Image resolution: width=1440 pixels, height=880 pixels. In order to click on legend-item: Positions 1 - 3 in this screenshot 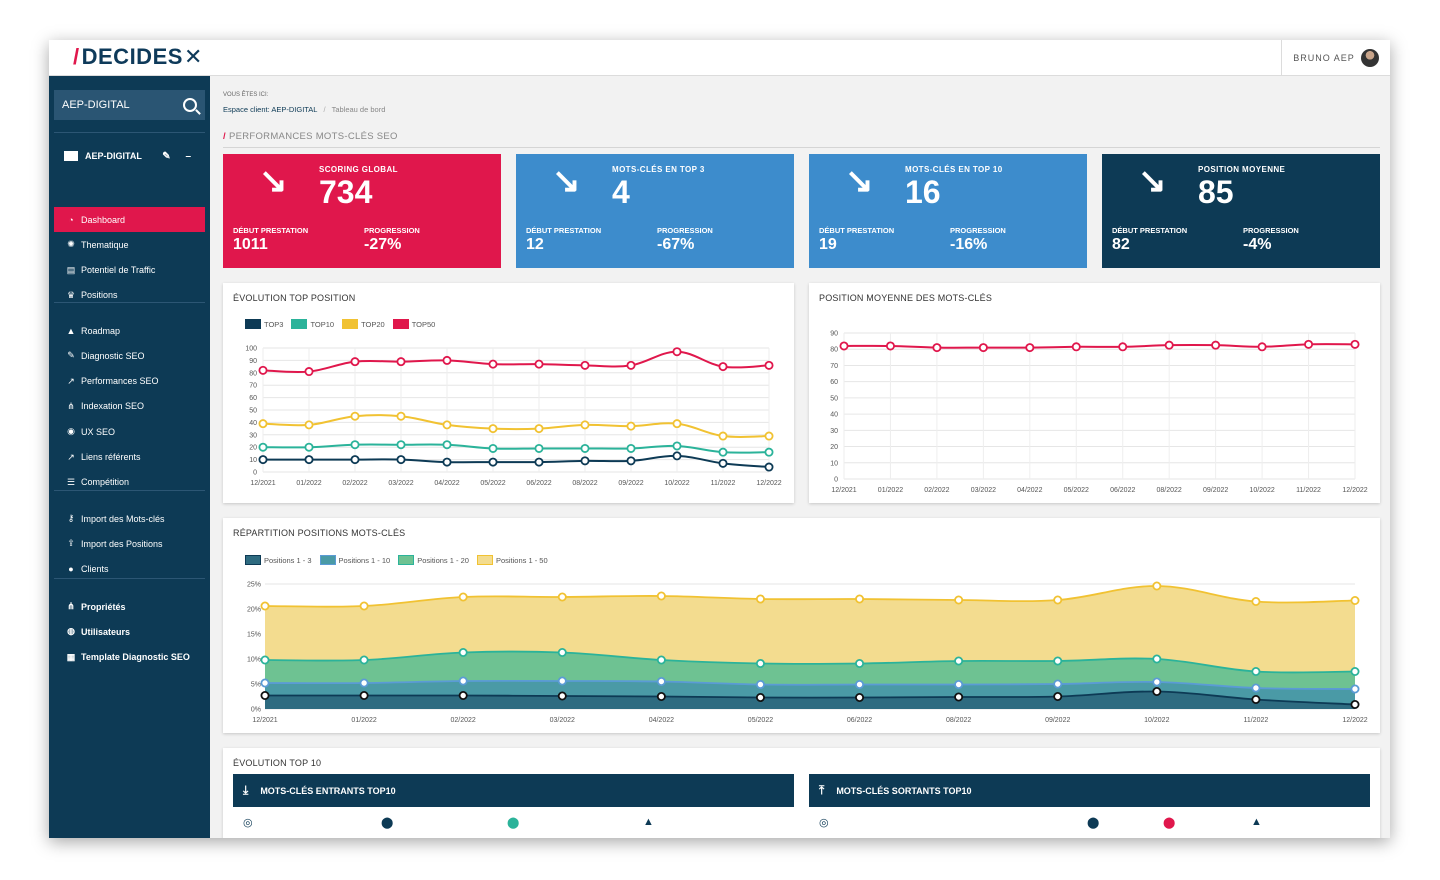, I will do `click(278, 560)`.